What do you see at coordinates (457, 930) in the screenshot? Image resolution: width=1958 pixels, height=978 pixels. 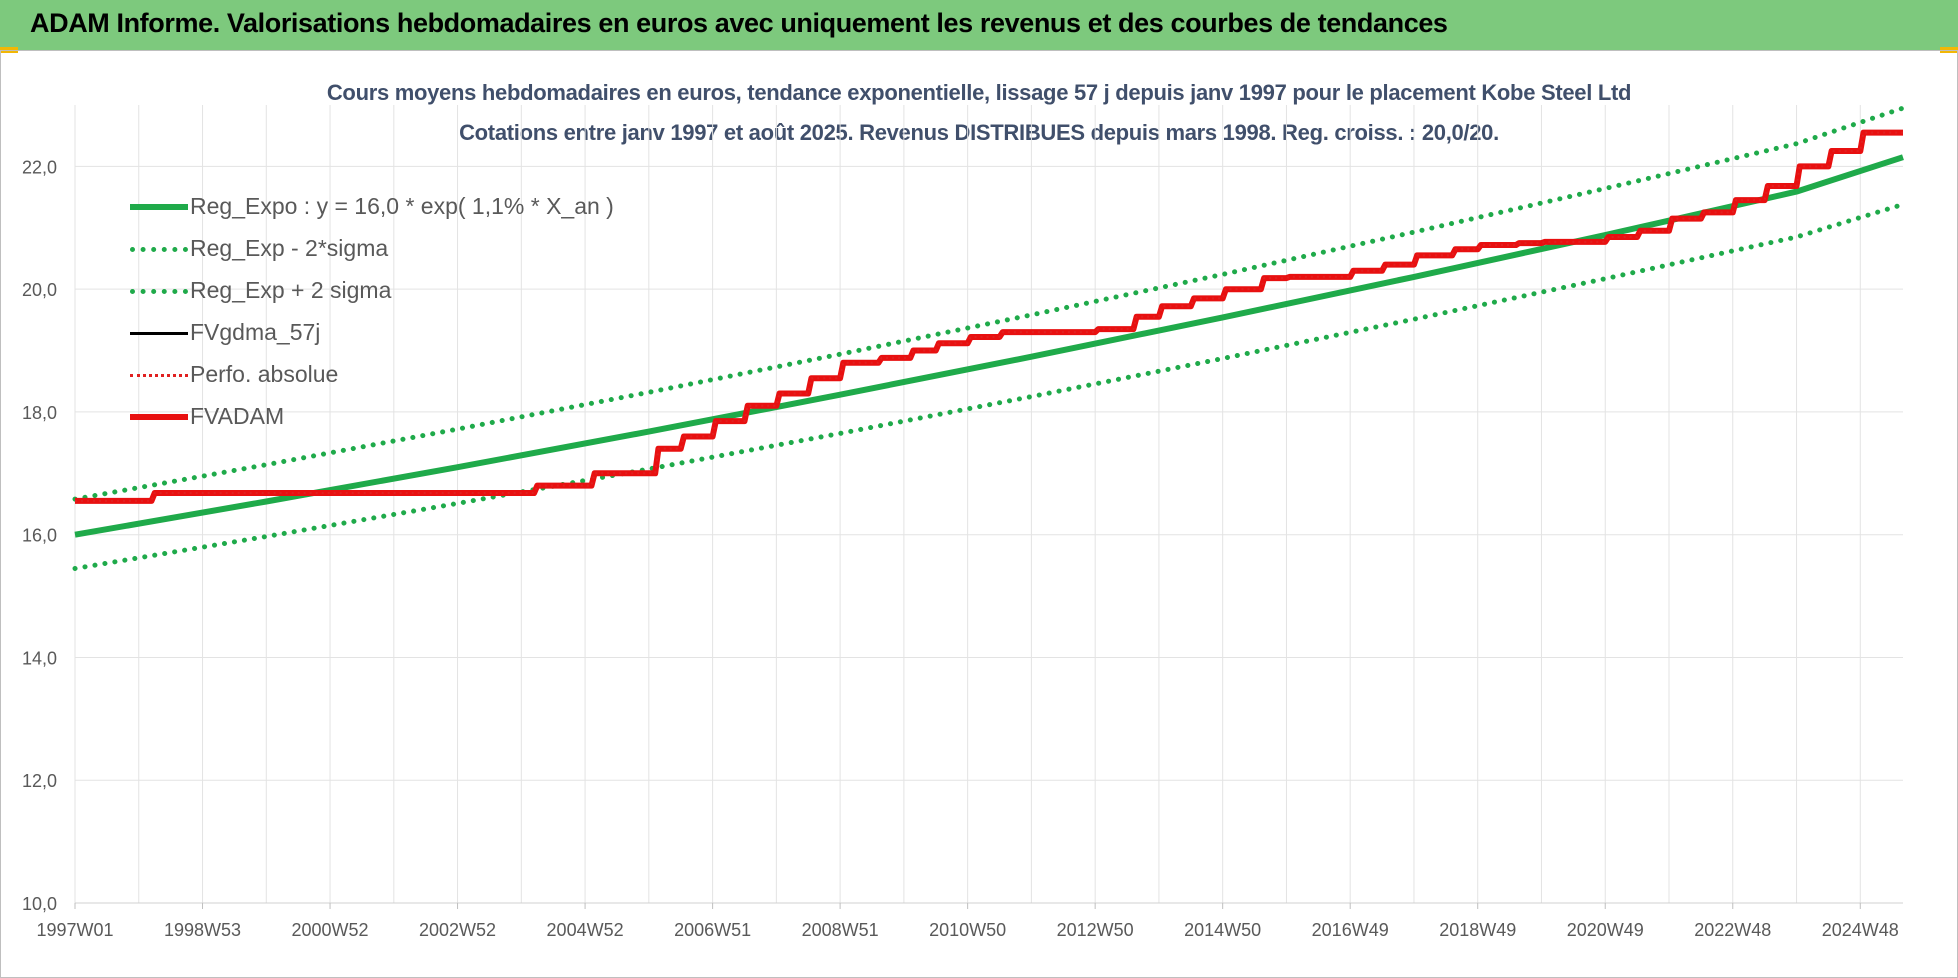 I see `x-tick-label: 2002W52` at bounding box center [457, 930].